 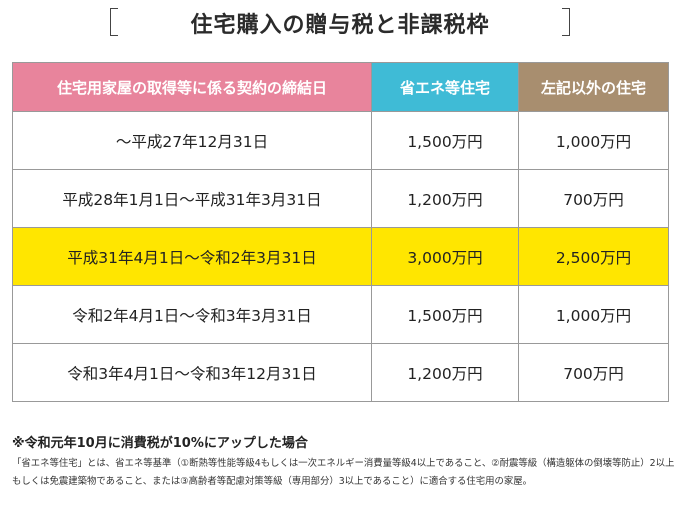 What do you see at coordinates (192, 140) in the screenshot?
I see `cell-contract-date: 〜平成27年12月31日` at bounding box center [192, 140].